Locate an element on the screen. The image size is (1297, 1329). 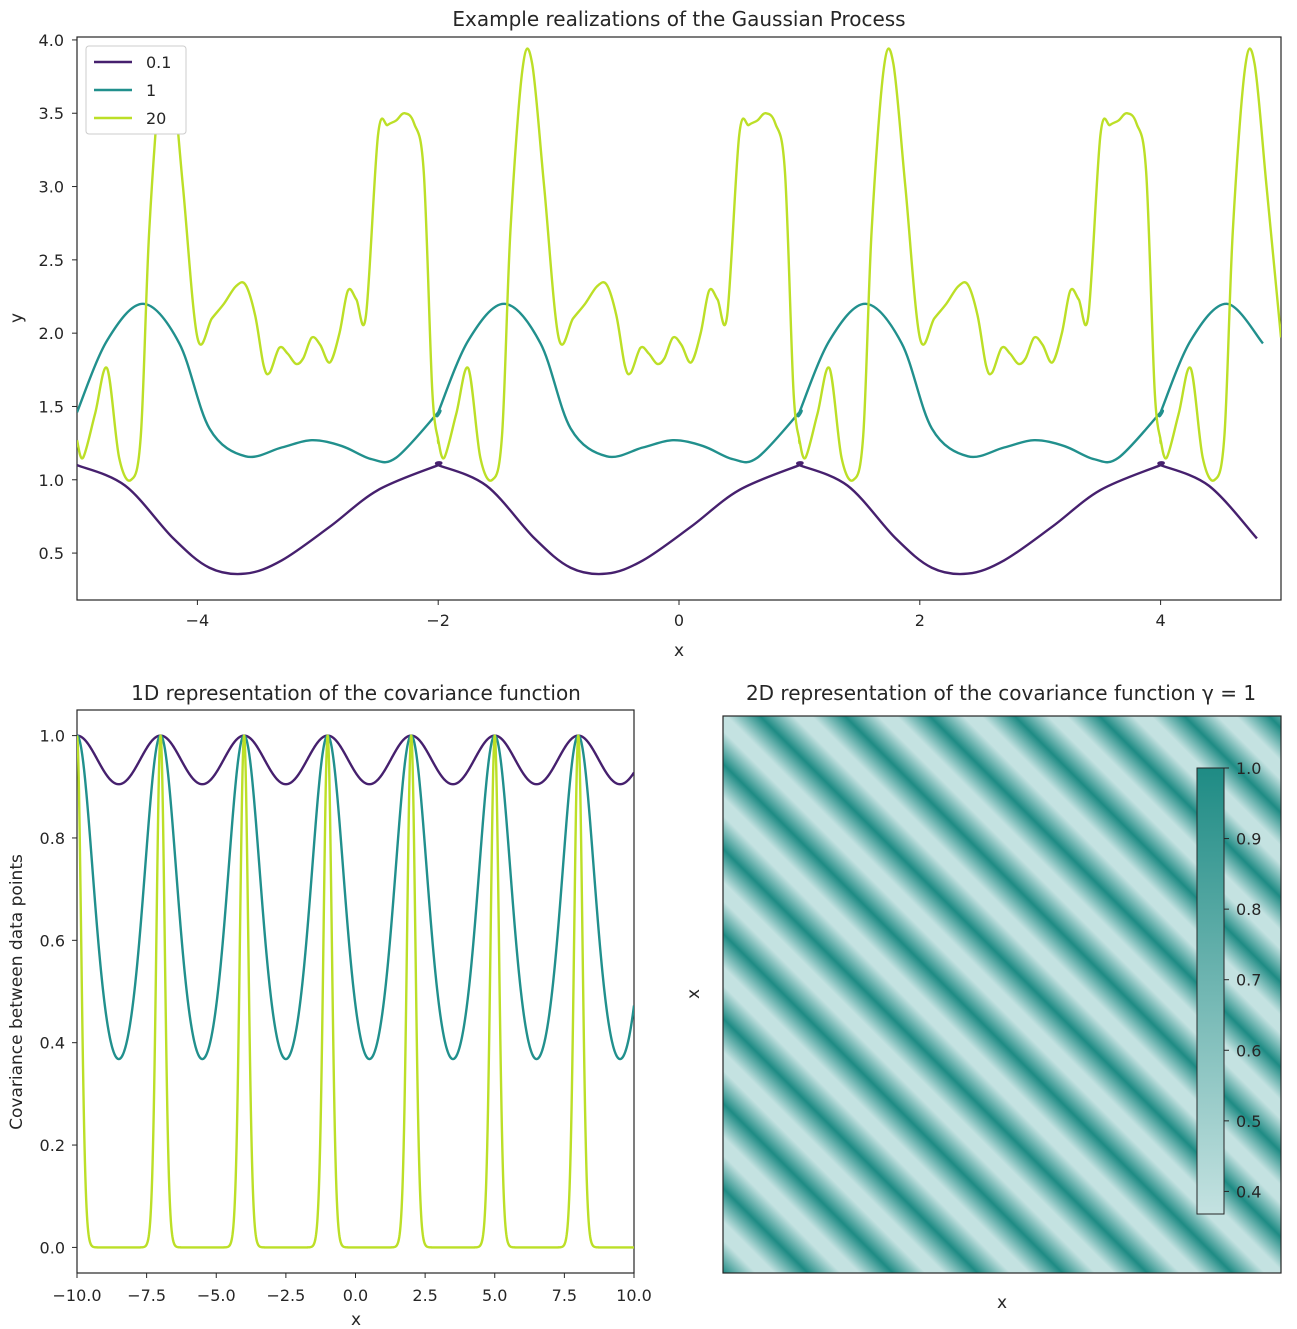
colorbar: 0.4 0.5 0.6 0.7 0.8 0.9 1.0 is located at coordinates (1228, 987).